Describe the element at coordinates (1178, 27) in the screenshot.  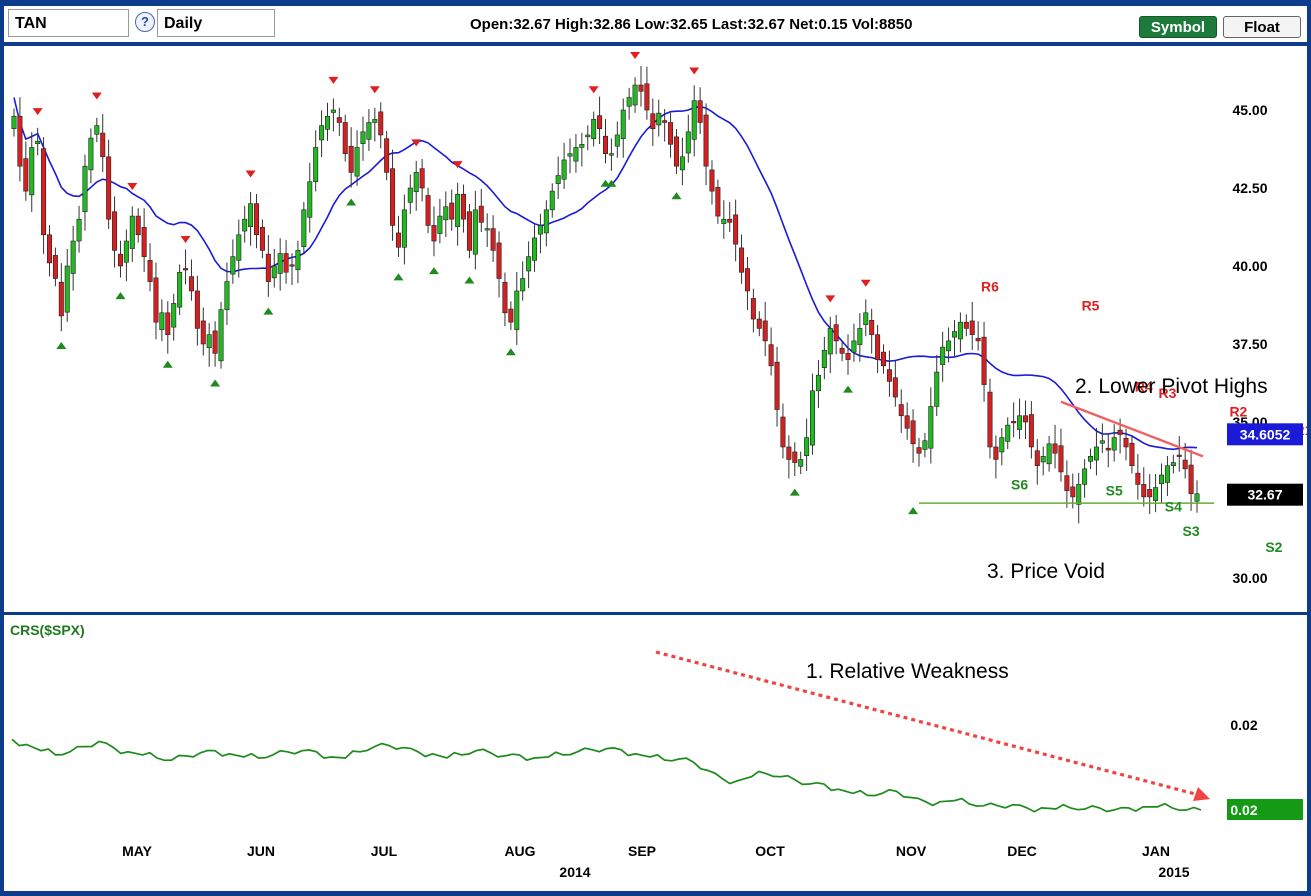
I see `symbol-button: Symbol` at that location.